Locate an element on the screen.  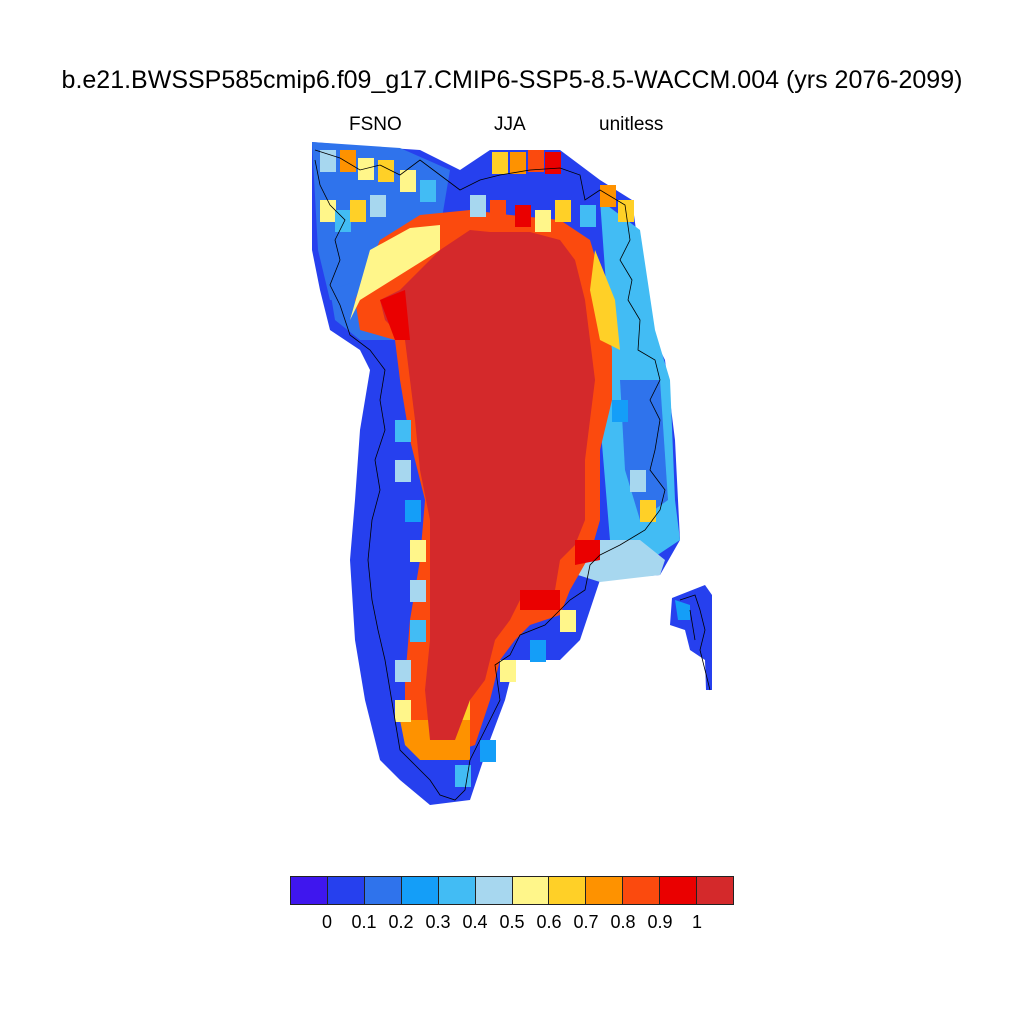
units-label: unitless is located at coordinates (631, 124).